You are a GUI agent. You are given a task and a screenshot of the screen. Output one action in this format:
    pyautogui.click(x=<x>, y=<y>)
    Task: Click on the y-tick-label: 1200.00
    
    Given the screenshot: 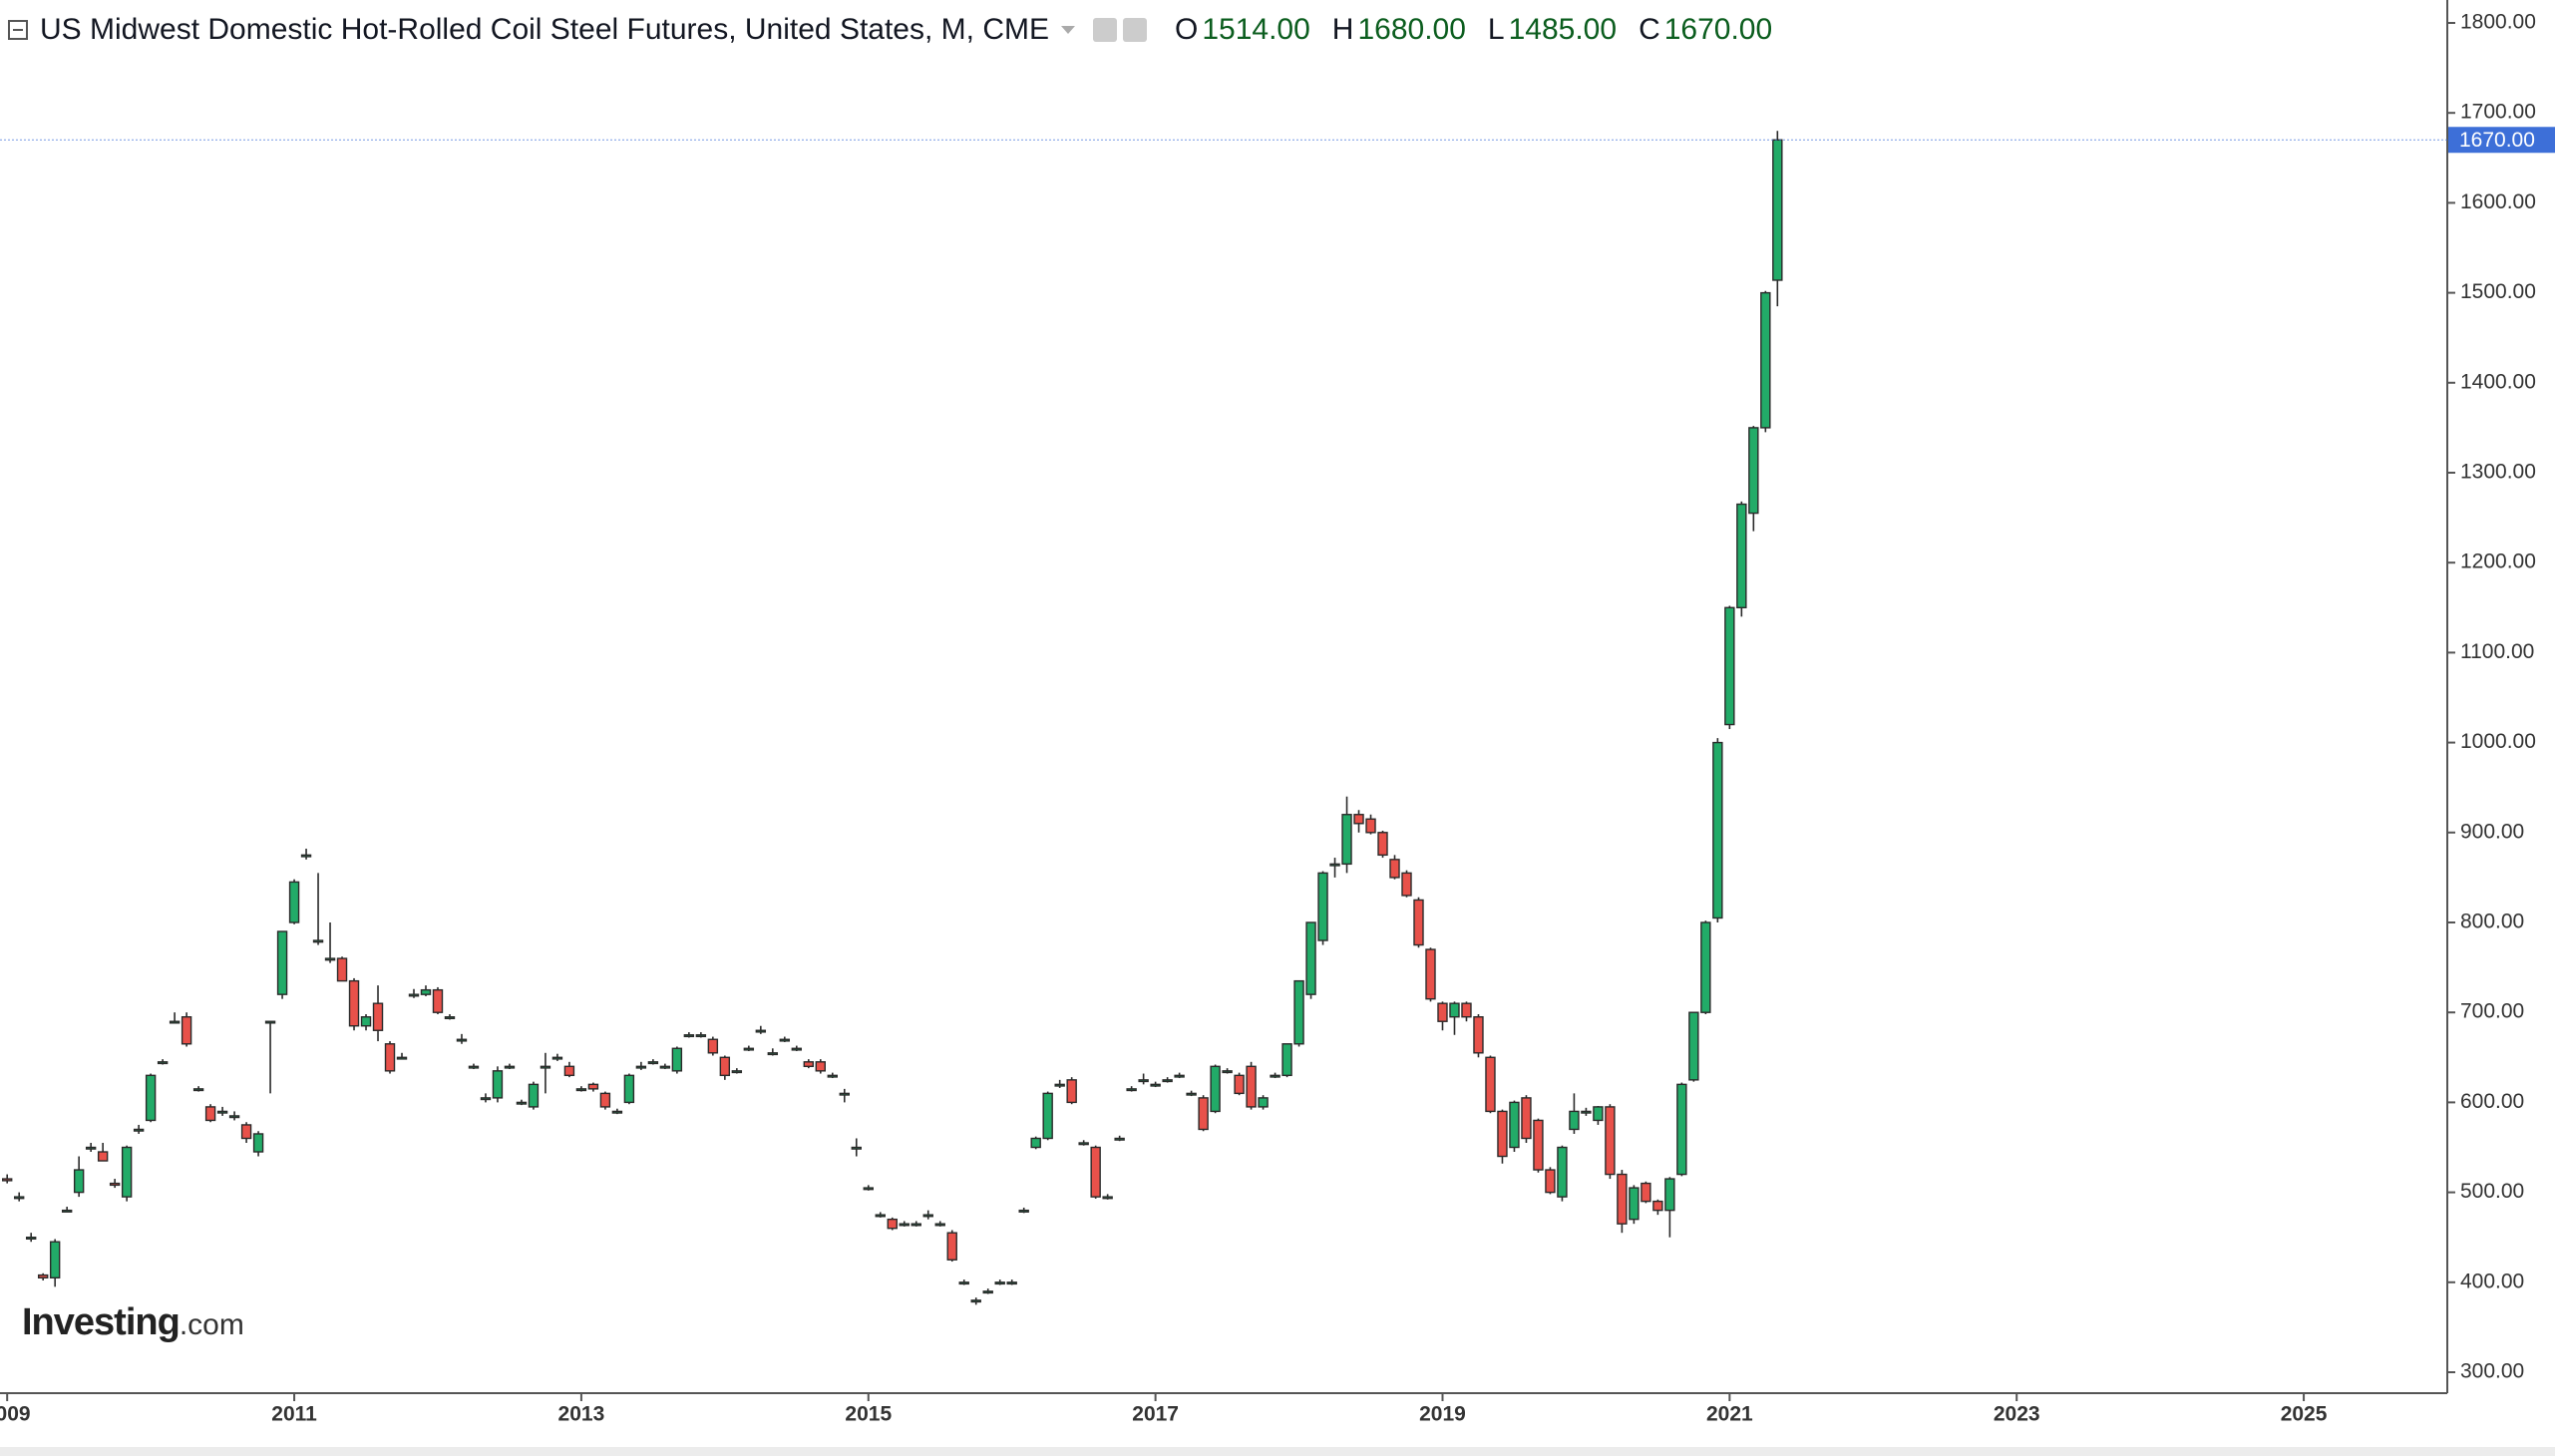 What is the action you would take?
    pyautogui.click(x=2498, y=561)
    